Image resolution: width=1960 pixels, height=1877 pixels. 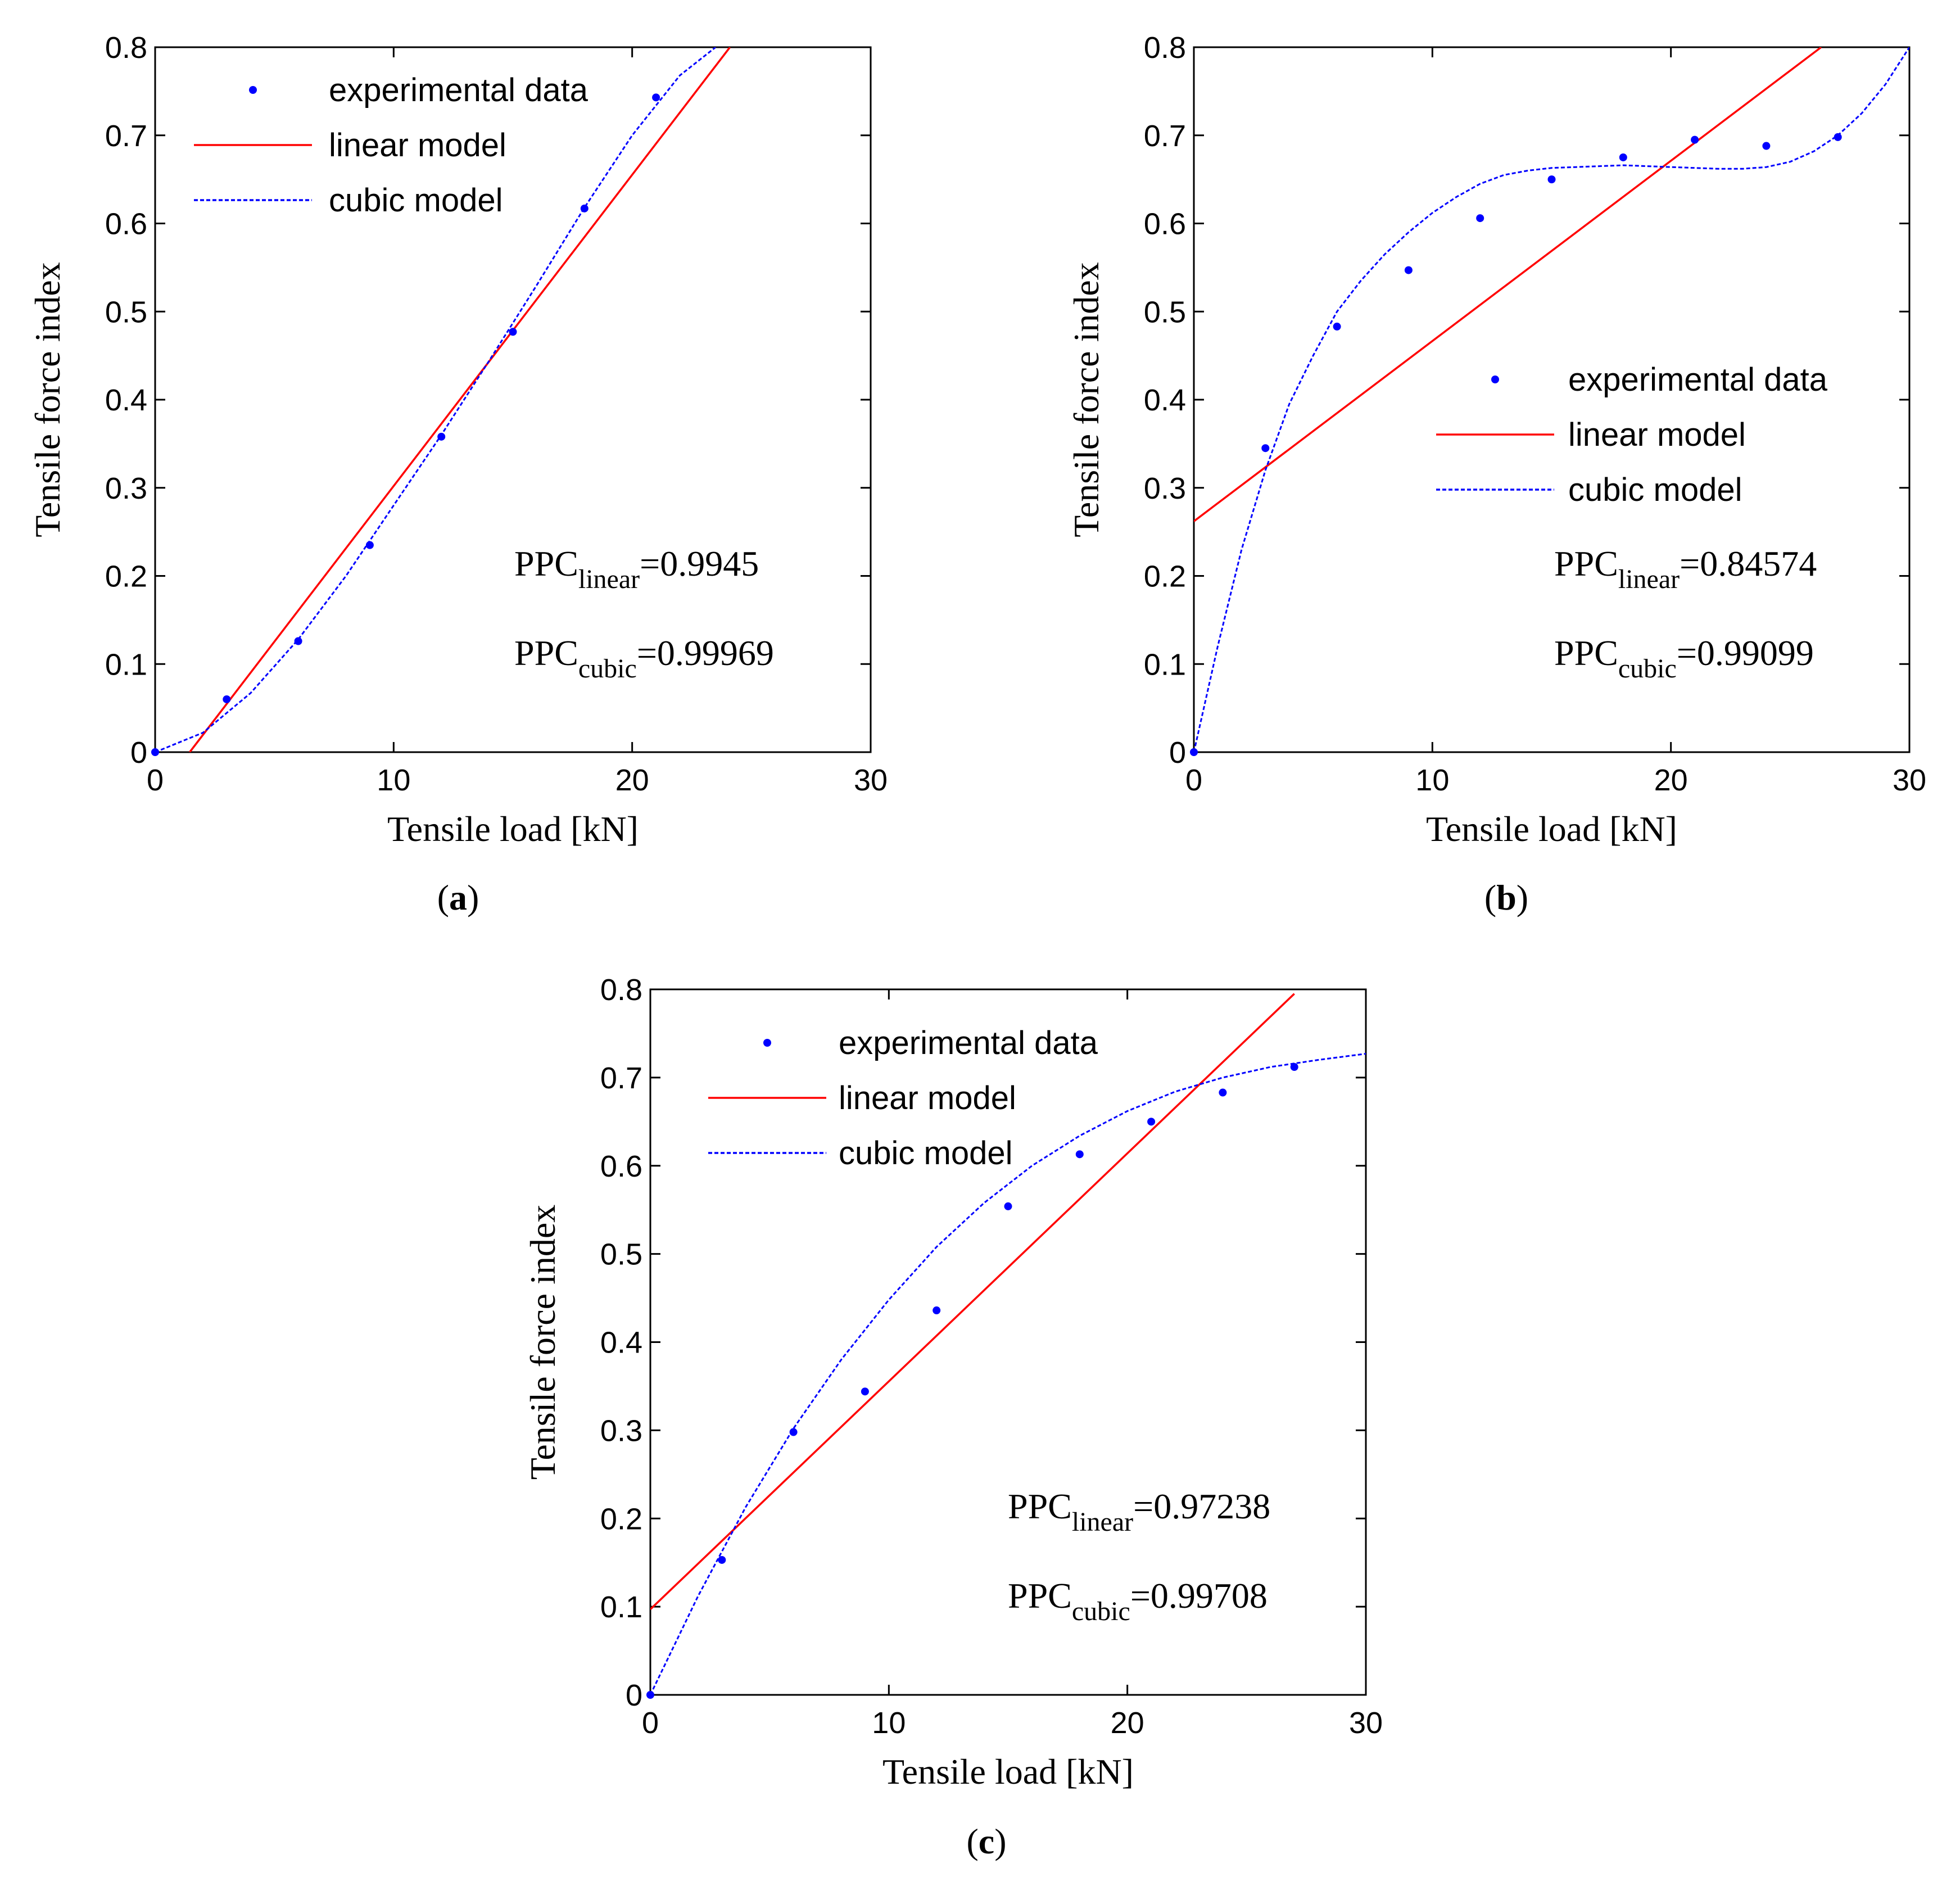 I want to click on ppc-annotation: PPCcubic=0.99969, so click(x=644, y=658).